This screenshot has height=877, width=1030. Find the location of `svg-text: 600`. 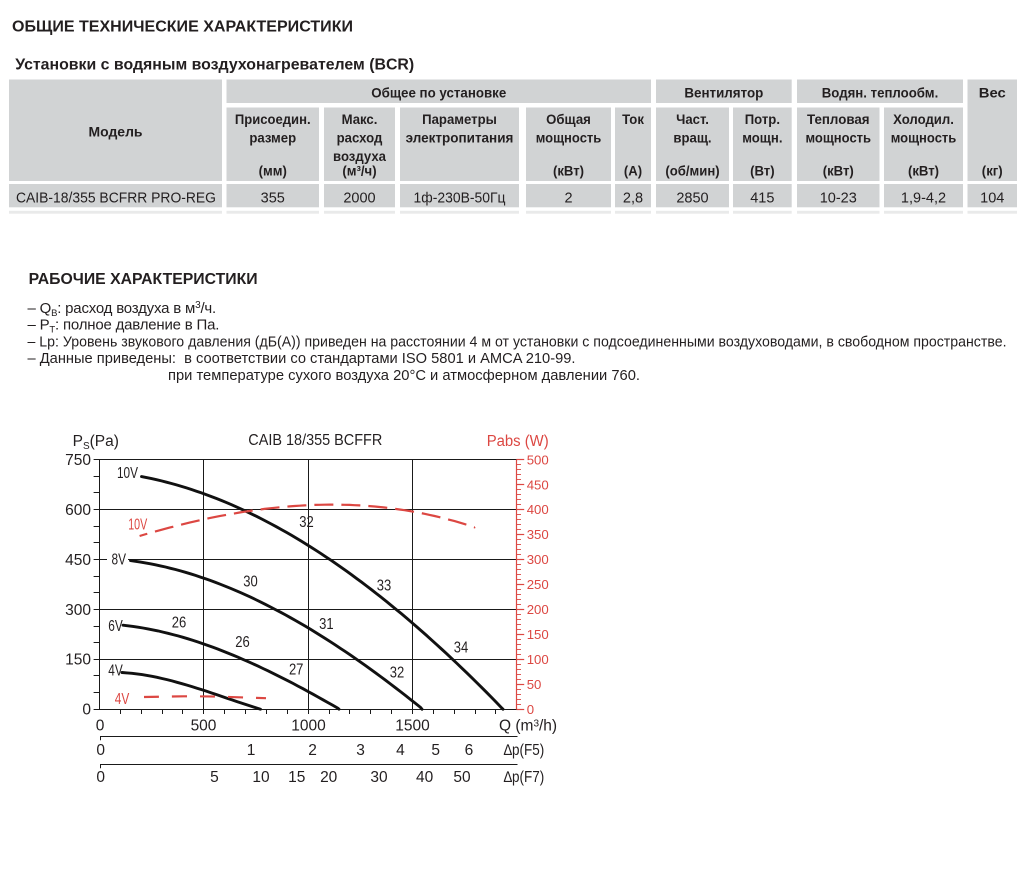

svg-text: 600 is located at coordinates (78, 510).